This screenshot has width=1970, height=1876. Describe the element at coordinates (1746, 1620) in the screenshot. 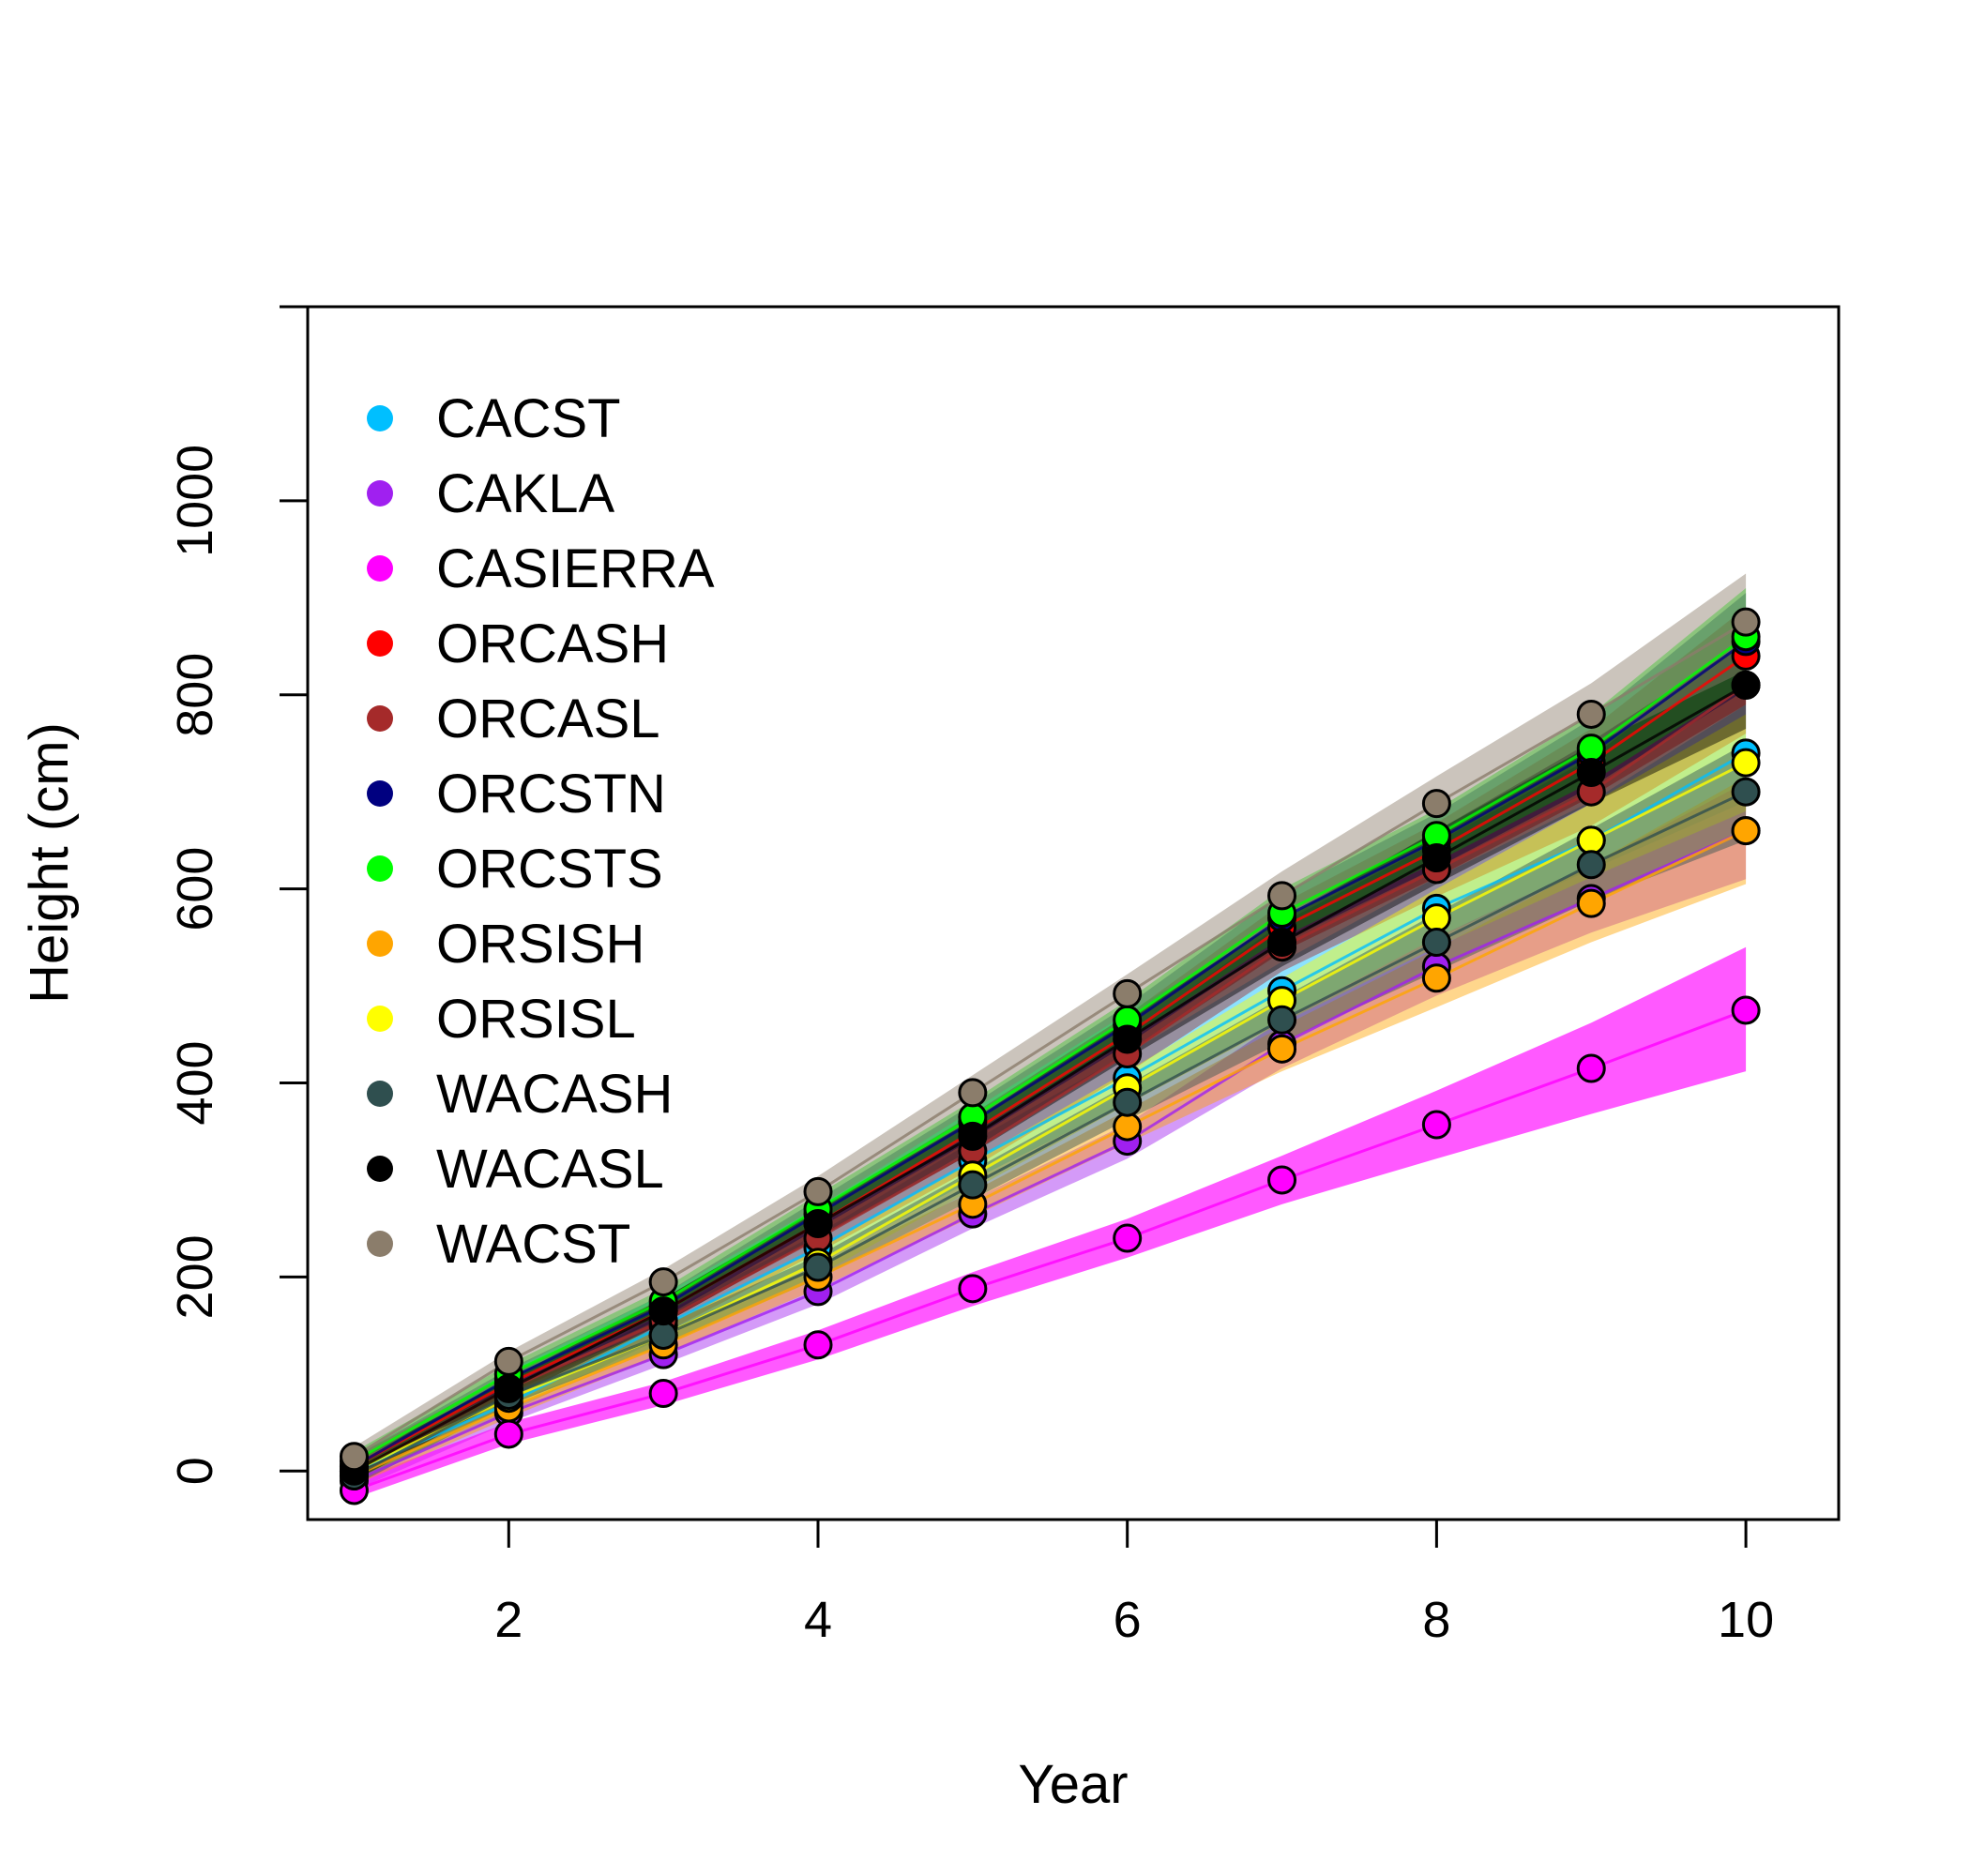

I see `x-tick-label: 10` at that location.